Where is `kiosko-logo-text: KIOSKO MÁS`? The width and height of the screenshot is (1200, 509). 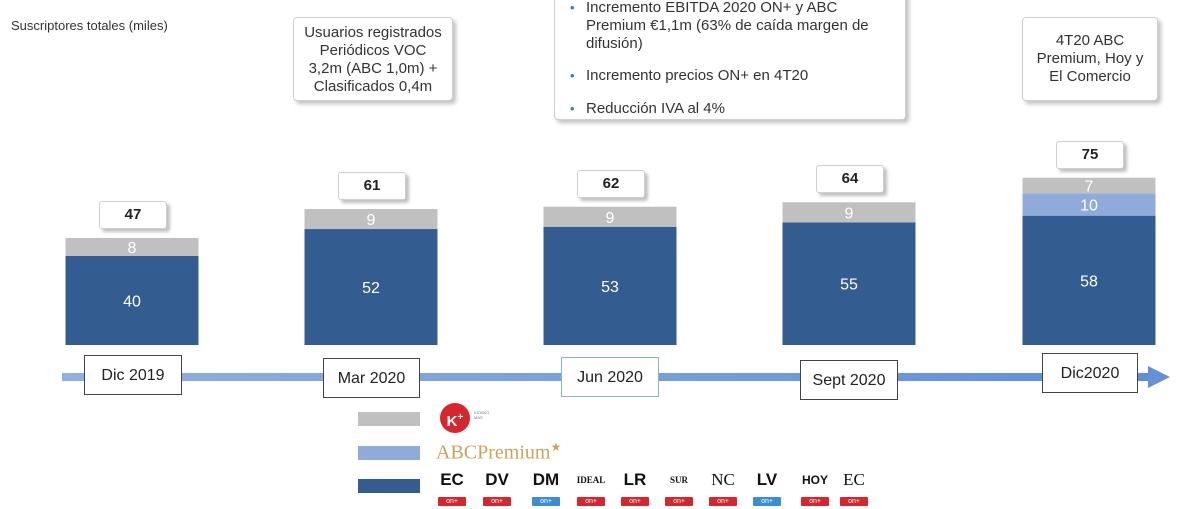 kiosko-logo-text: KIOSKO MÁS is located at coordinates (482, 415).